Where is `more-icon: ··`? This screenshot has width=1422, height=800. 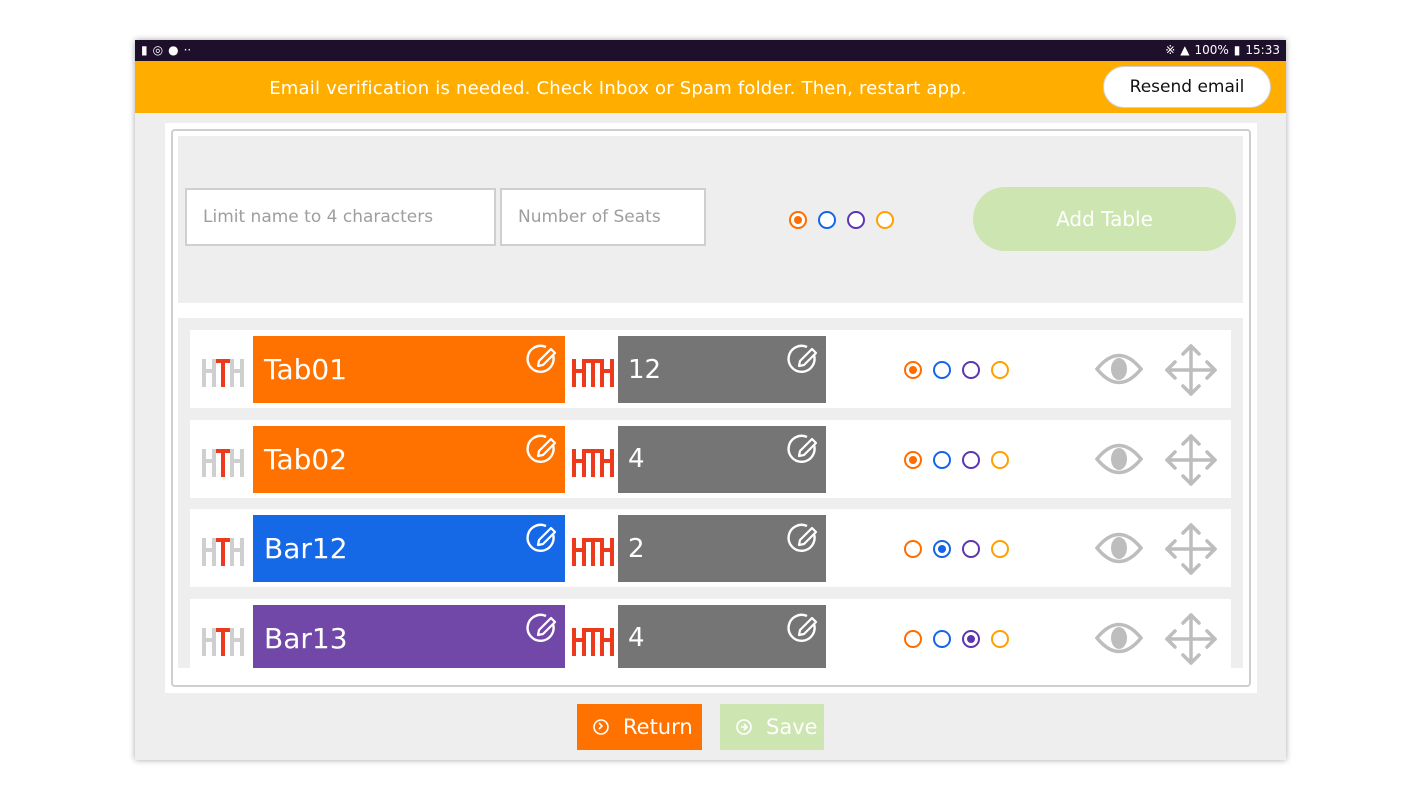 more-icon: ·· is located at coordinates (187, 50).